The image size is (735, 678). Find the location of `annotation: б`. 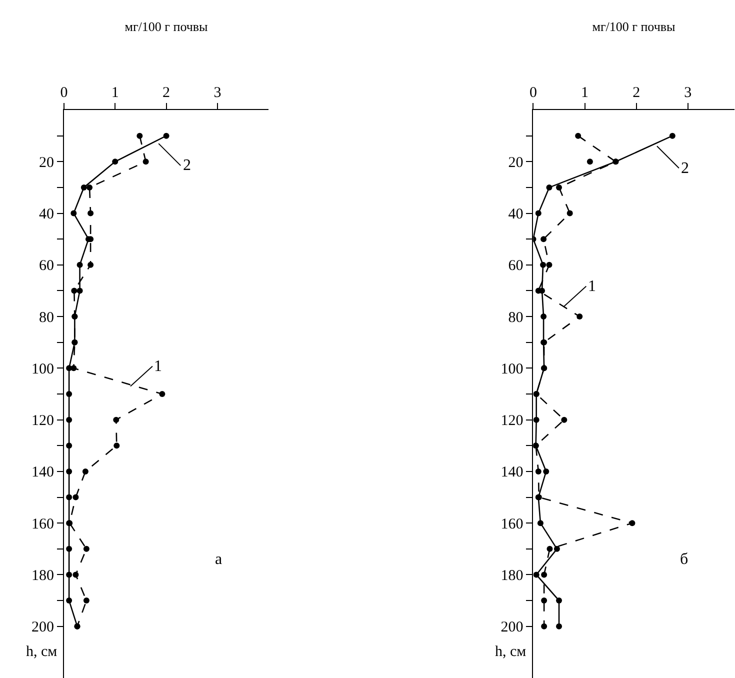

annotation: б is located at coordinates (684, 559).